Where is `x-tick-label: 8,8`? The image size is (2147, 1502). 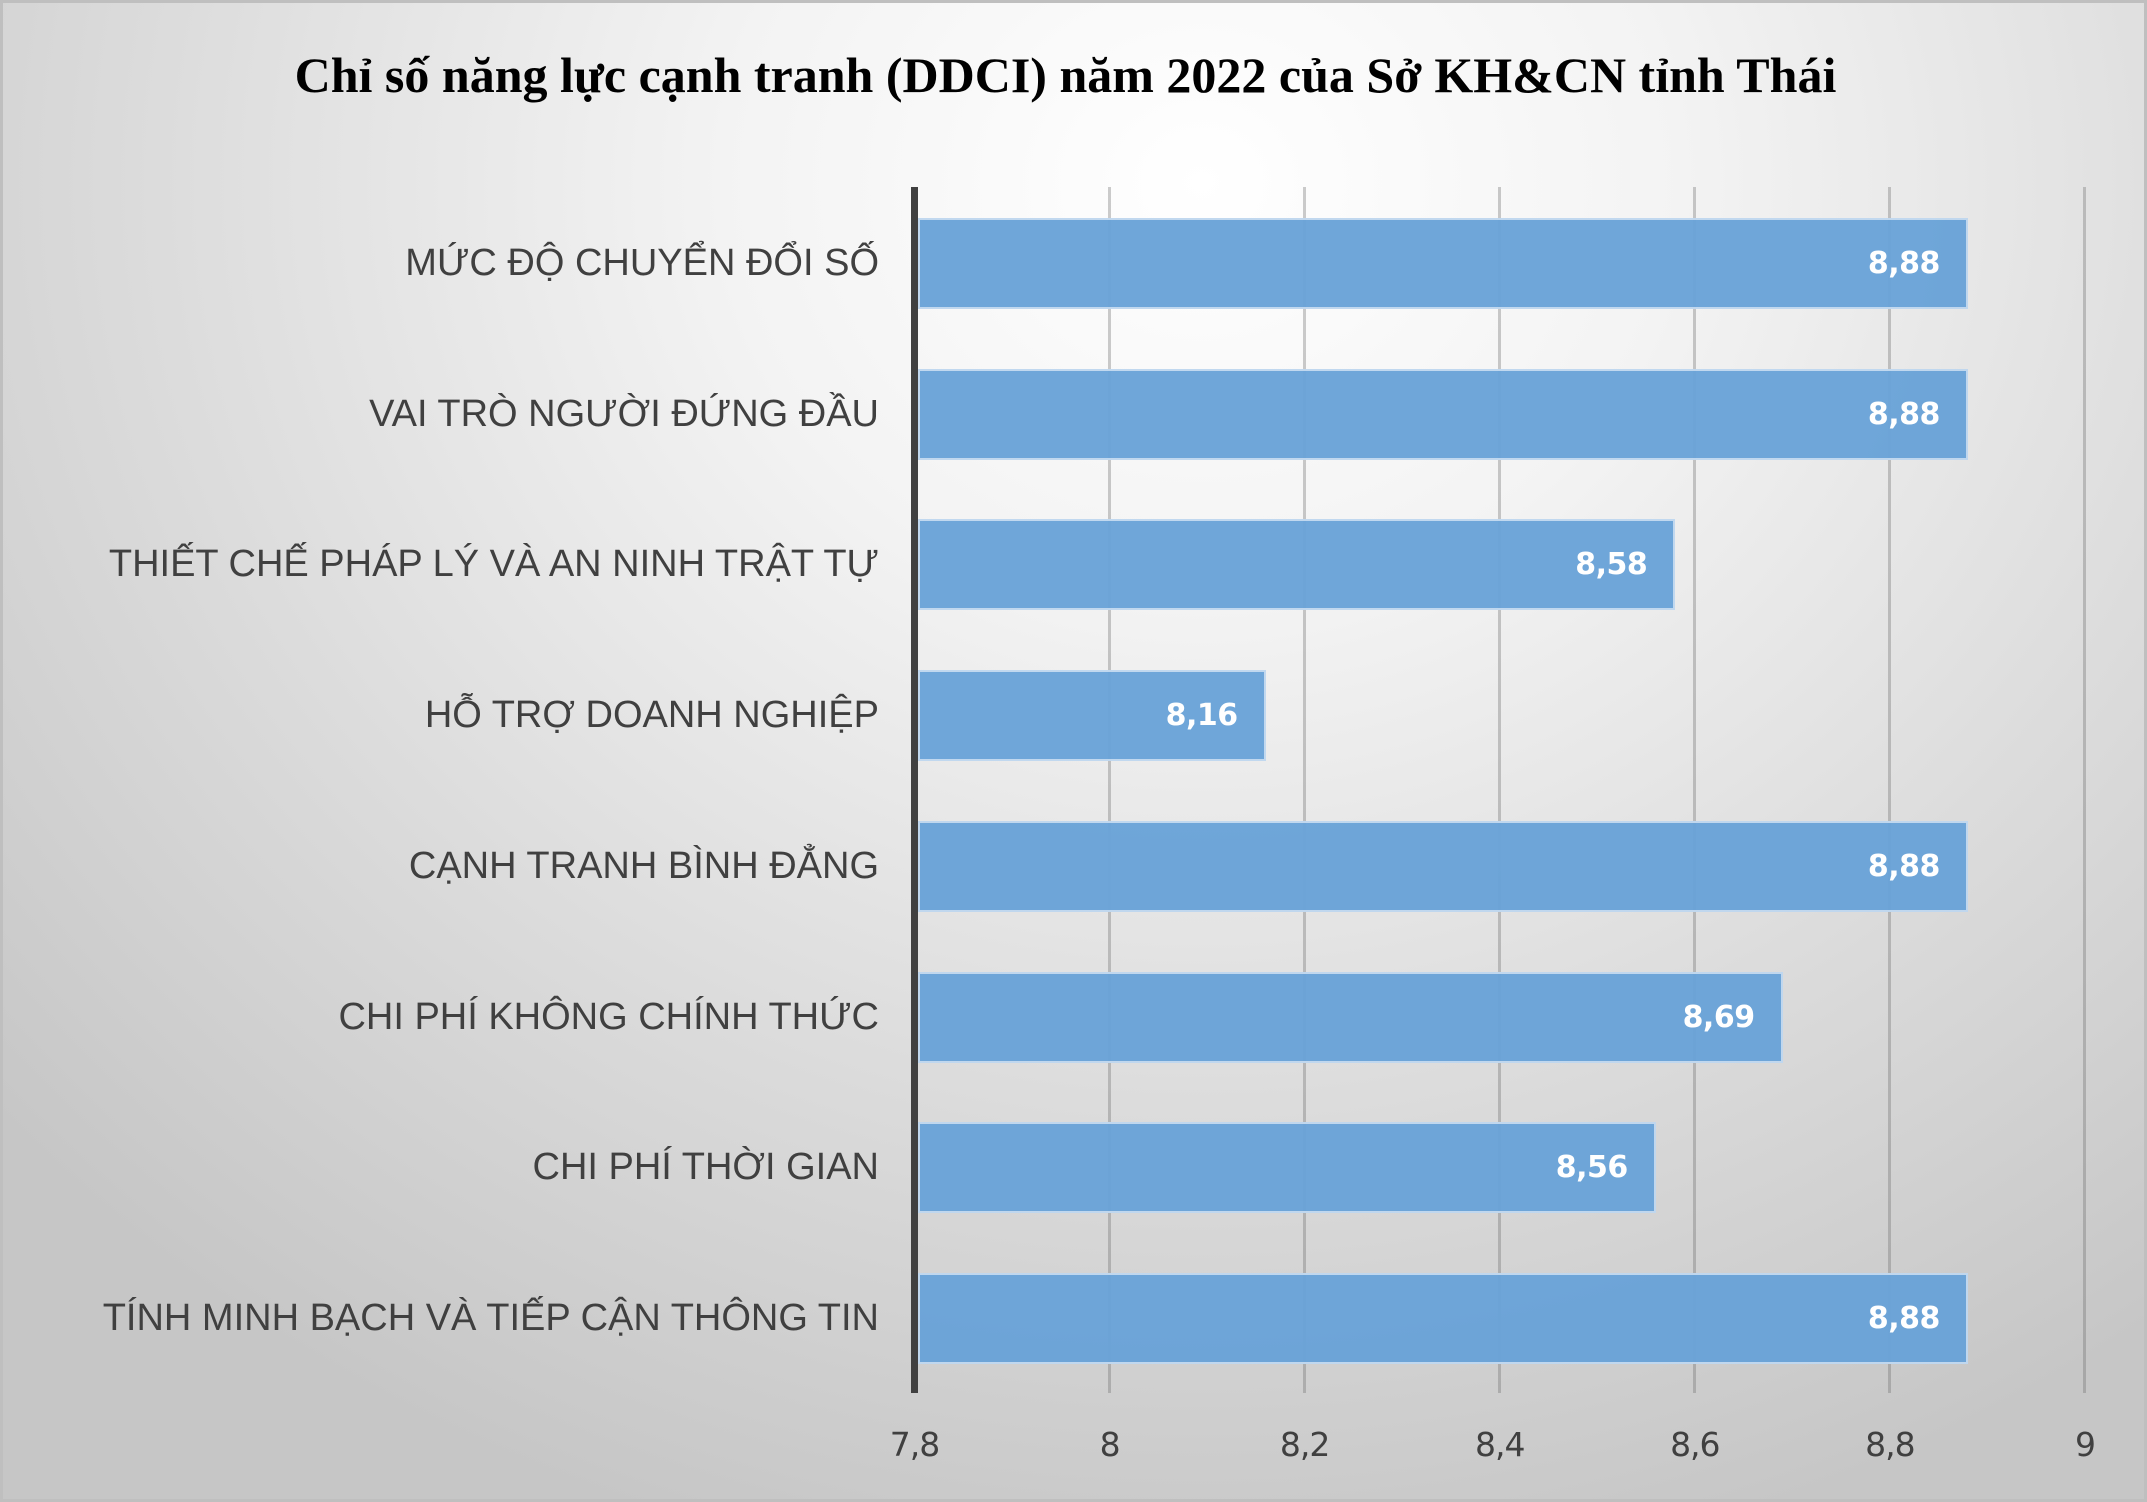 x-tick-label: 8,8 is located at coordinates (1890, 1444).